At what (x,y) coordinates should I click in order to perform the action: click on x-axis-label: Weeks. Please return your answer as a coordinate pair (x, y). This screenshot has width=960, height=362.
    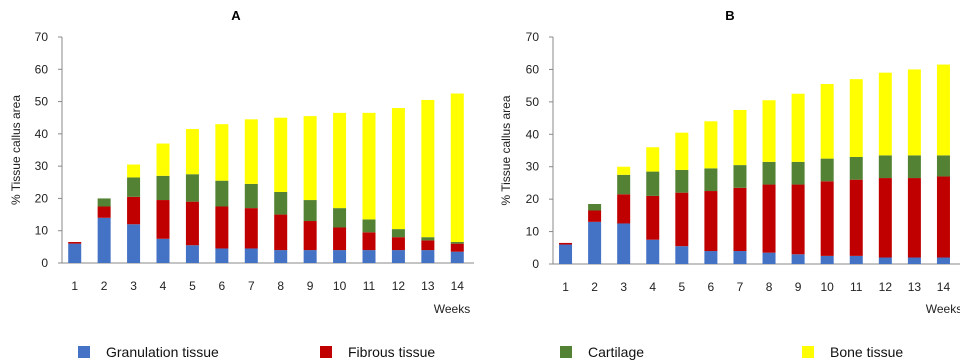
    Looking at the image, I should click on (943, 309).